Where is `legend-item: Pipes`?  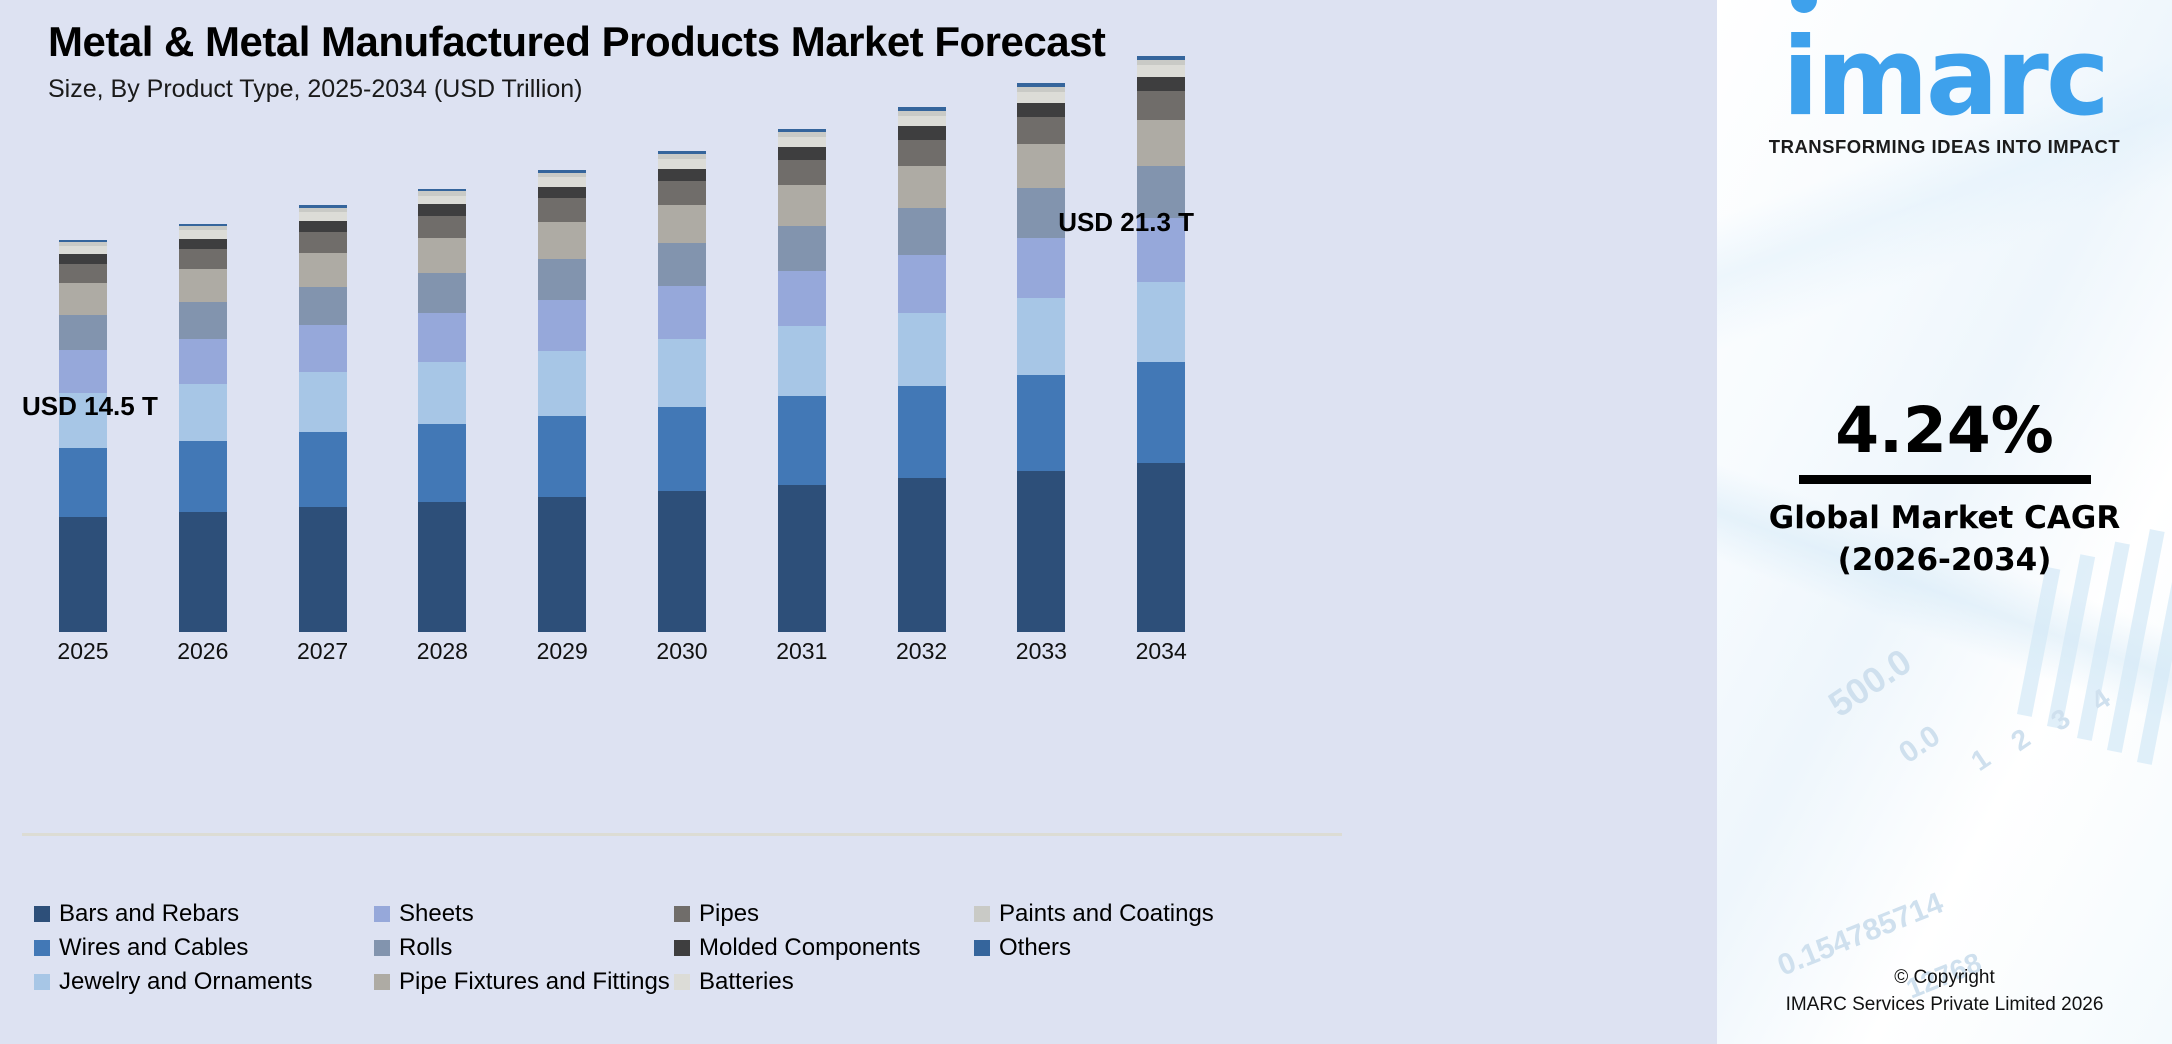
legend-item: Pipes is located at coordinates (824, 914).